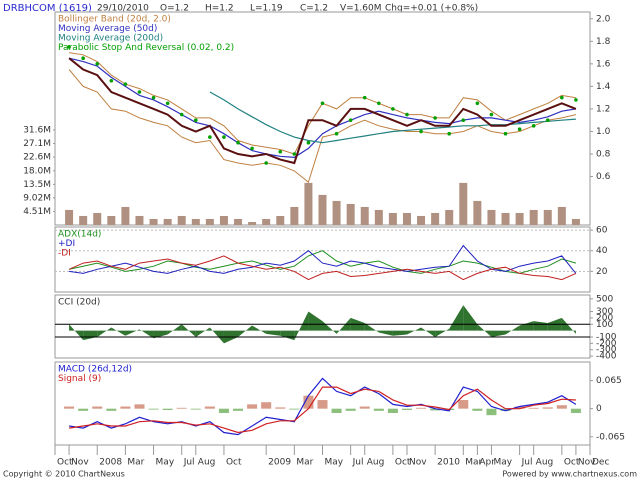 This screenshot has width=640, height=480. I want to click on quote-field: Chg=+0.01 (+0.8%), so click(431, 9).